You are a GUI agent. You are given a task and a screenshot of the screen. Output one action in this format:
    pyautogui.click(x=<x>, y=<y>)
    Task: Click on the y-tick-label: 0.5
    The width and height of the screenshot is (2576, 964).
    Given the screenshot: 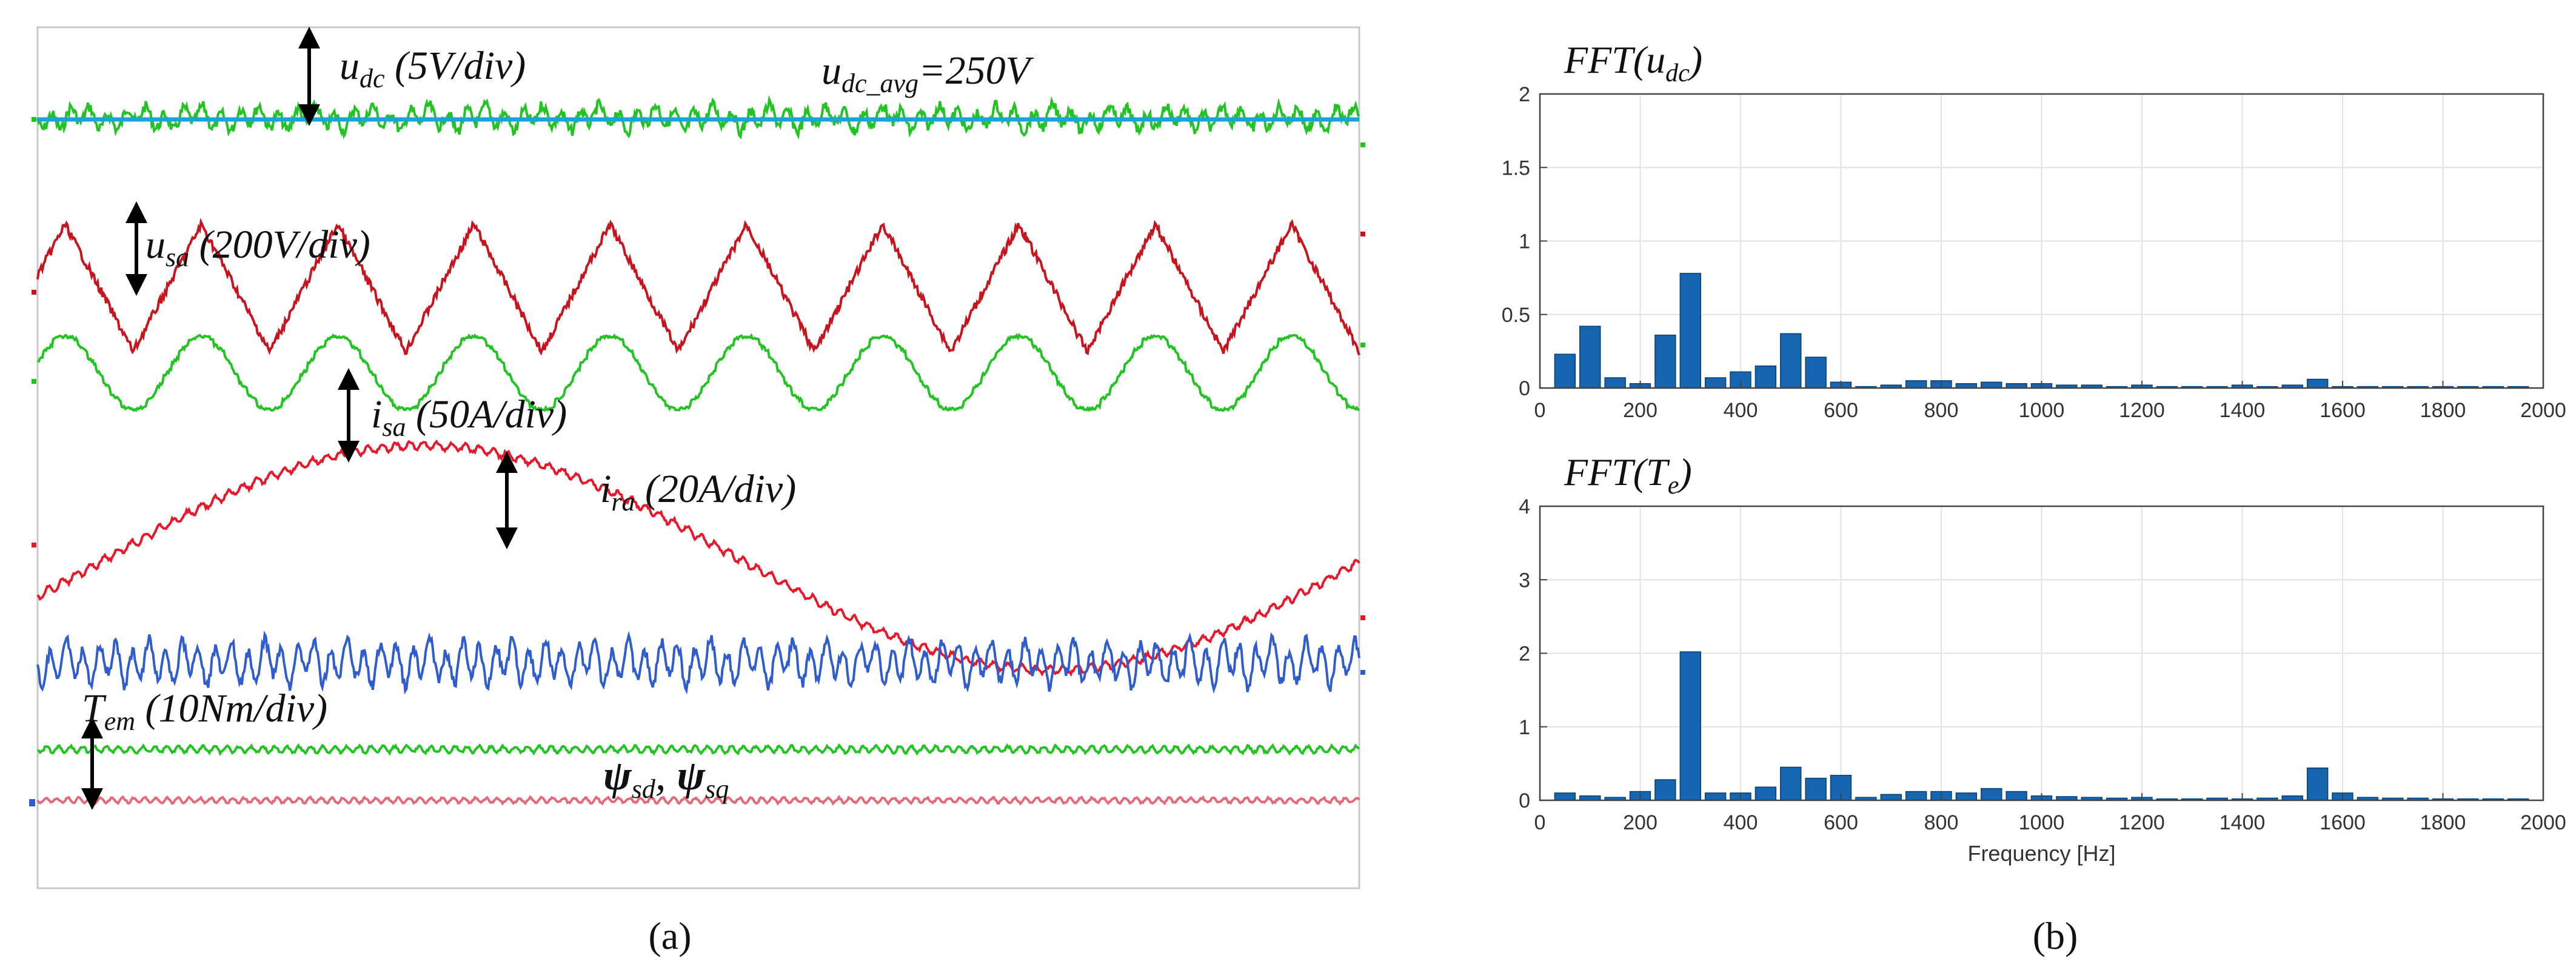 What is the action you would take?
    pyautogui.click(x=1516, y=315)
    